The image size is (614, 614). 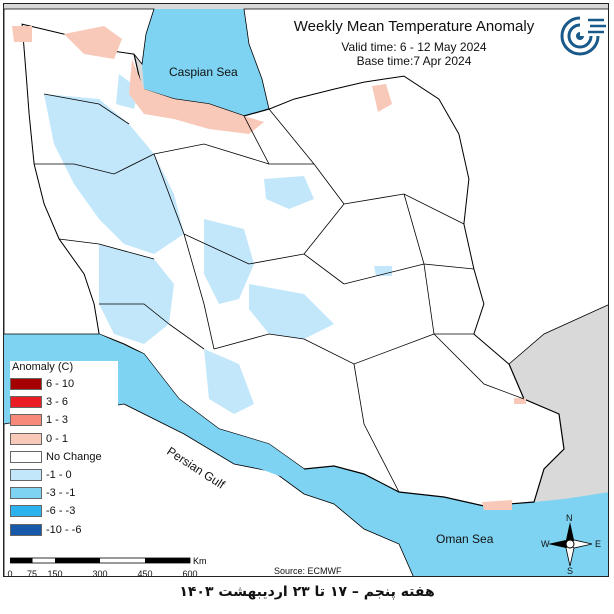 What do you see at coordinates (61, 493) in the screenshot?
I see `legend-label: -3 - -1` at bounding box center [61, 493].